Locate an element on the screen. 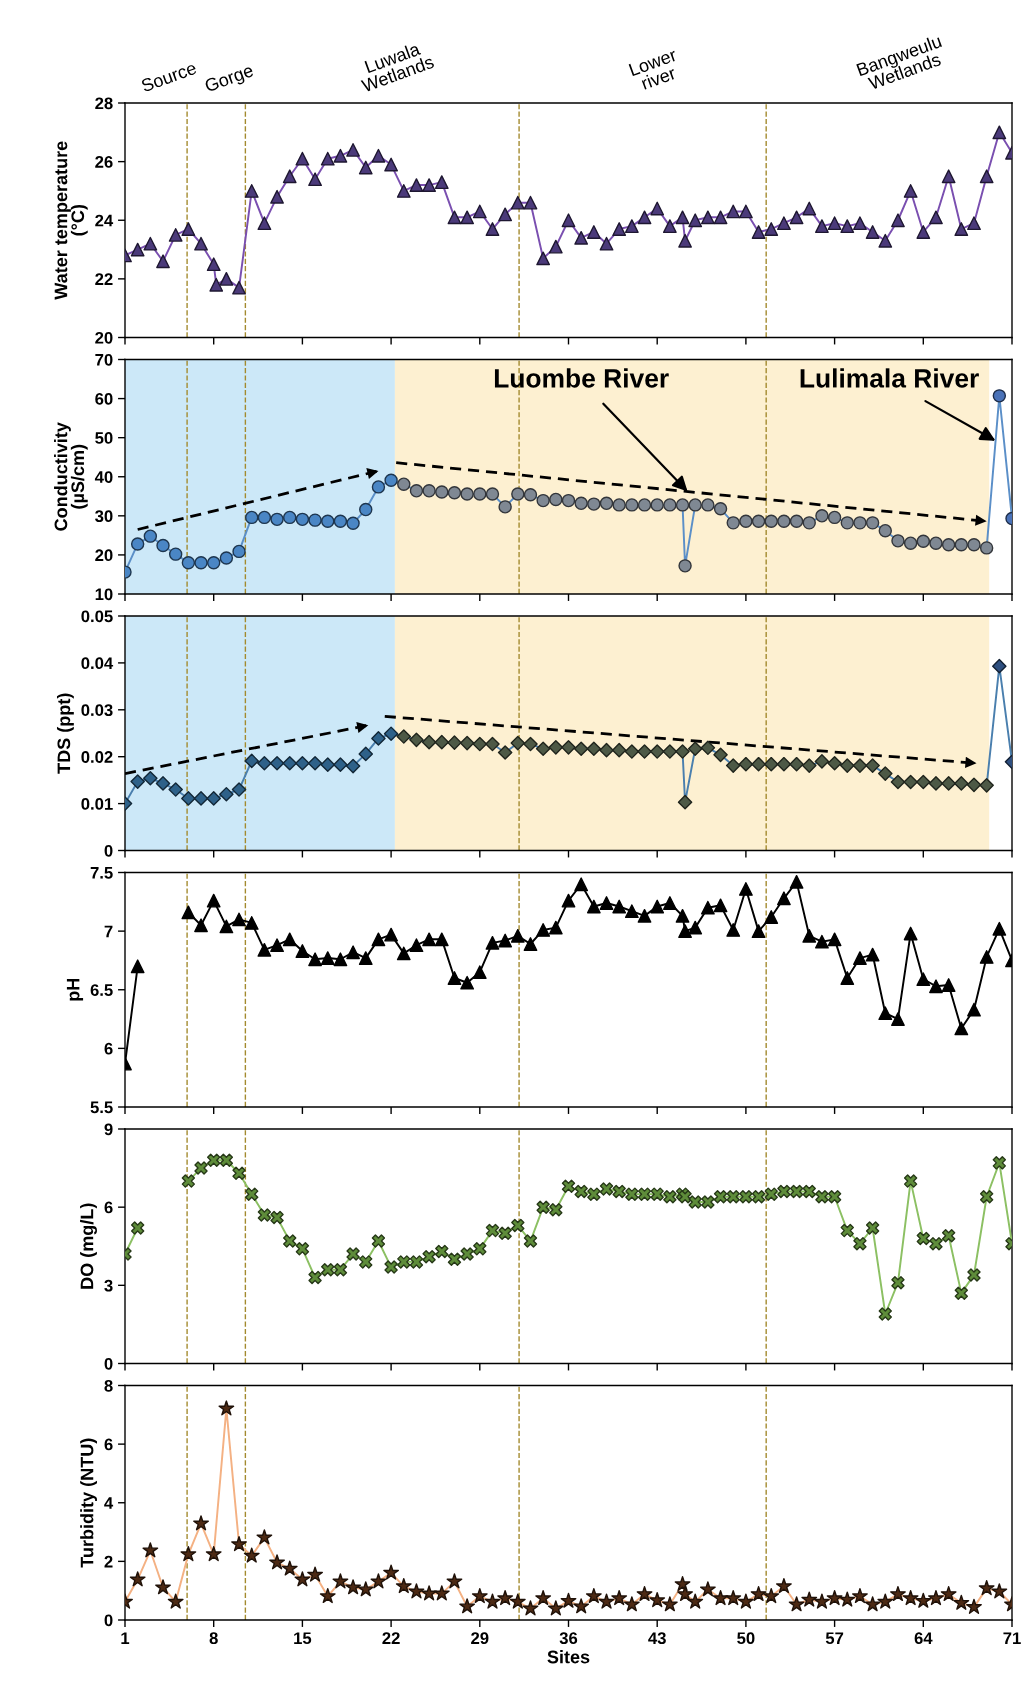  annotation: Luombe River is located at coordinates (581, 378).